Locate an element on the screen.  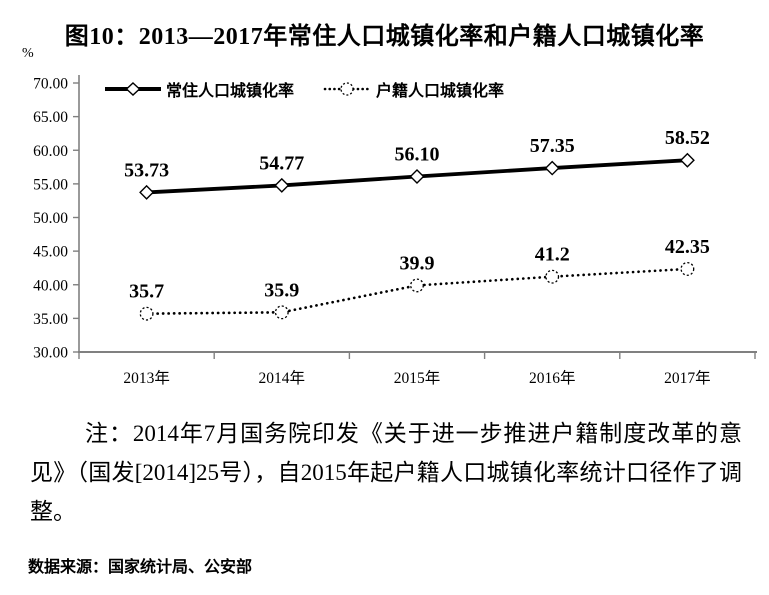
y-tick-label: 65.00 is located at coordinates (50, 117).